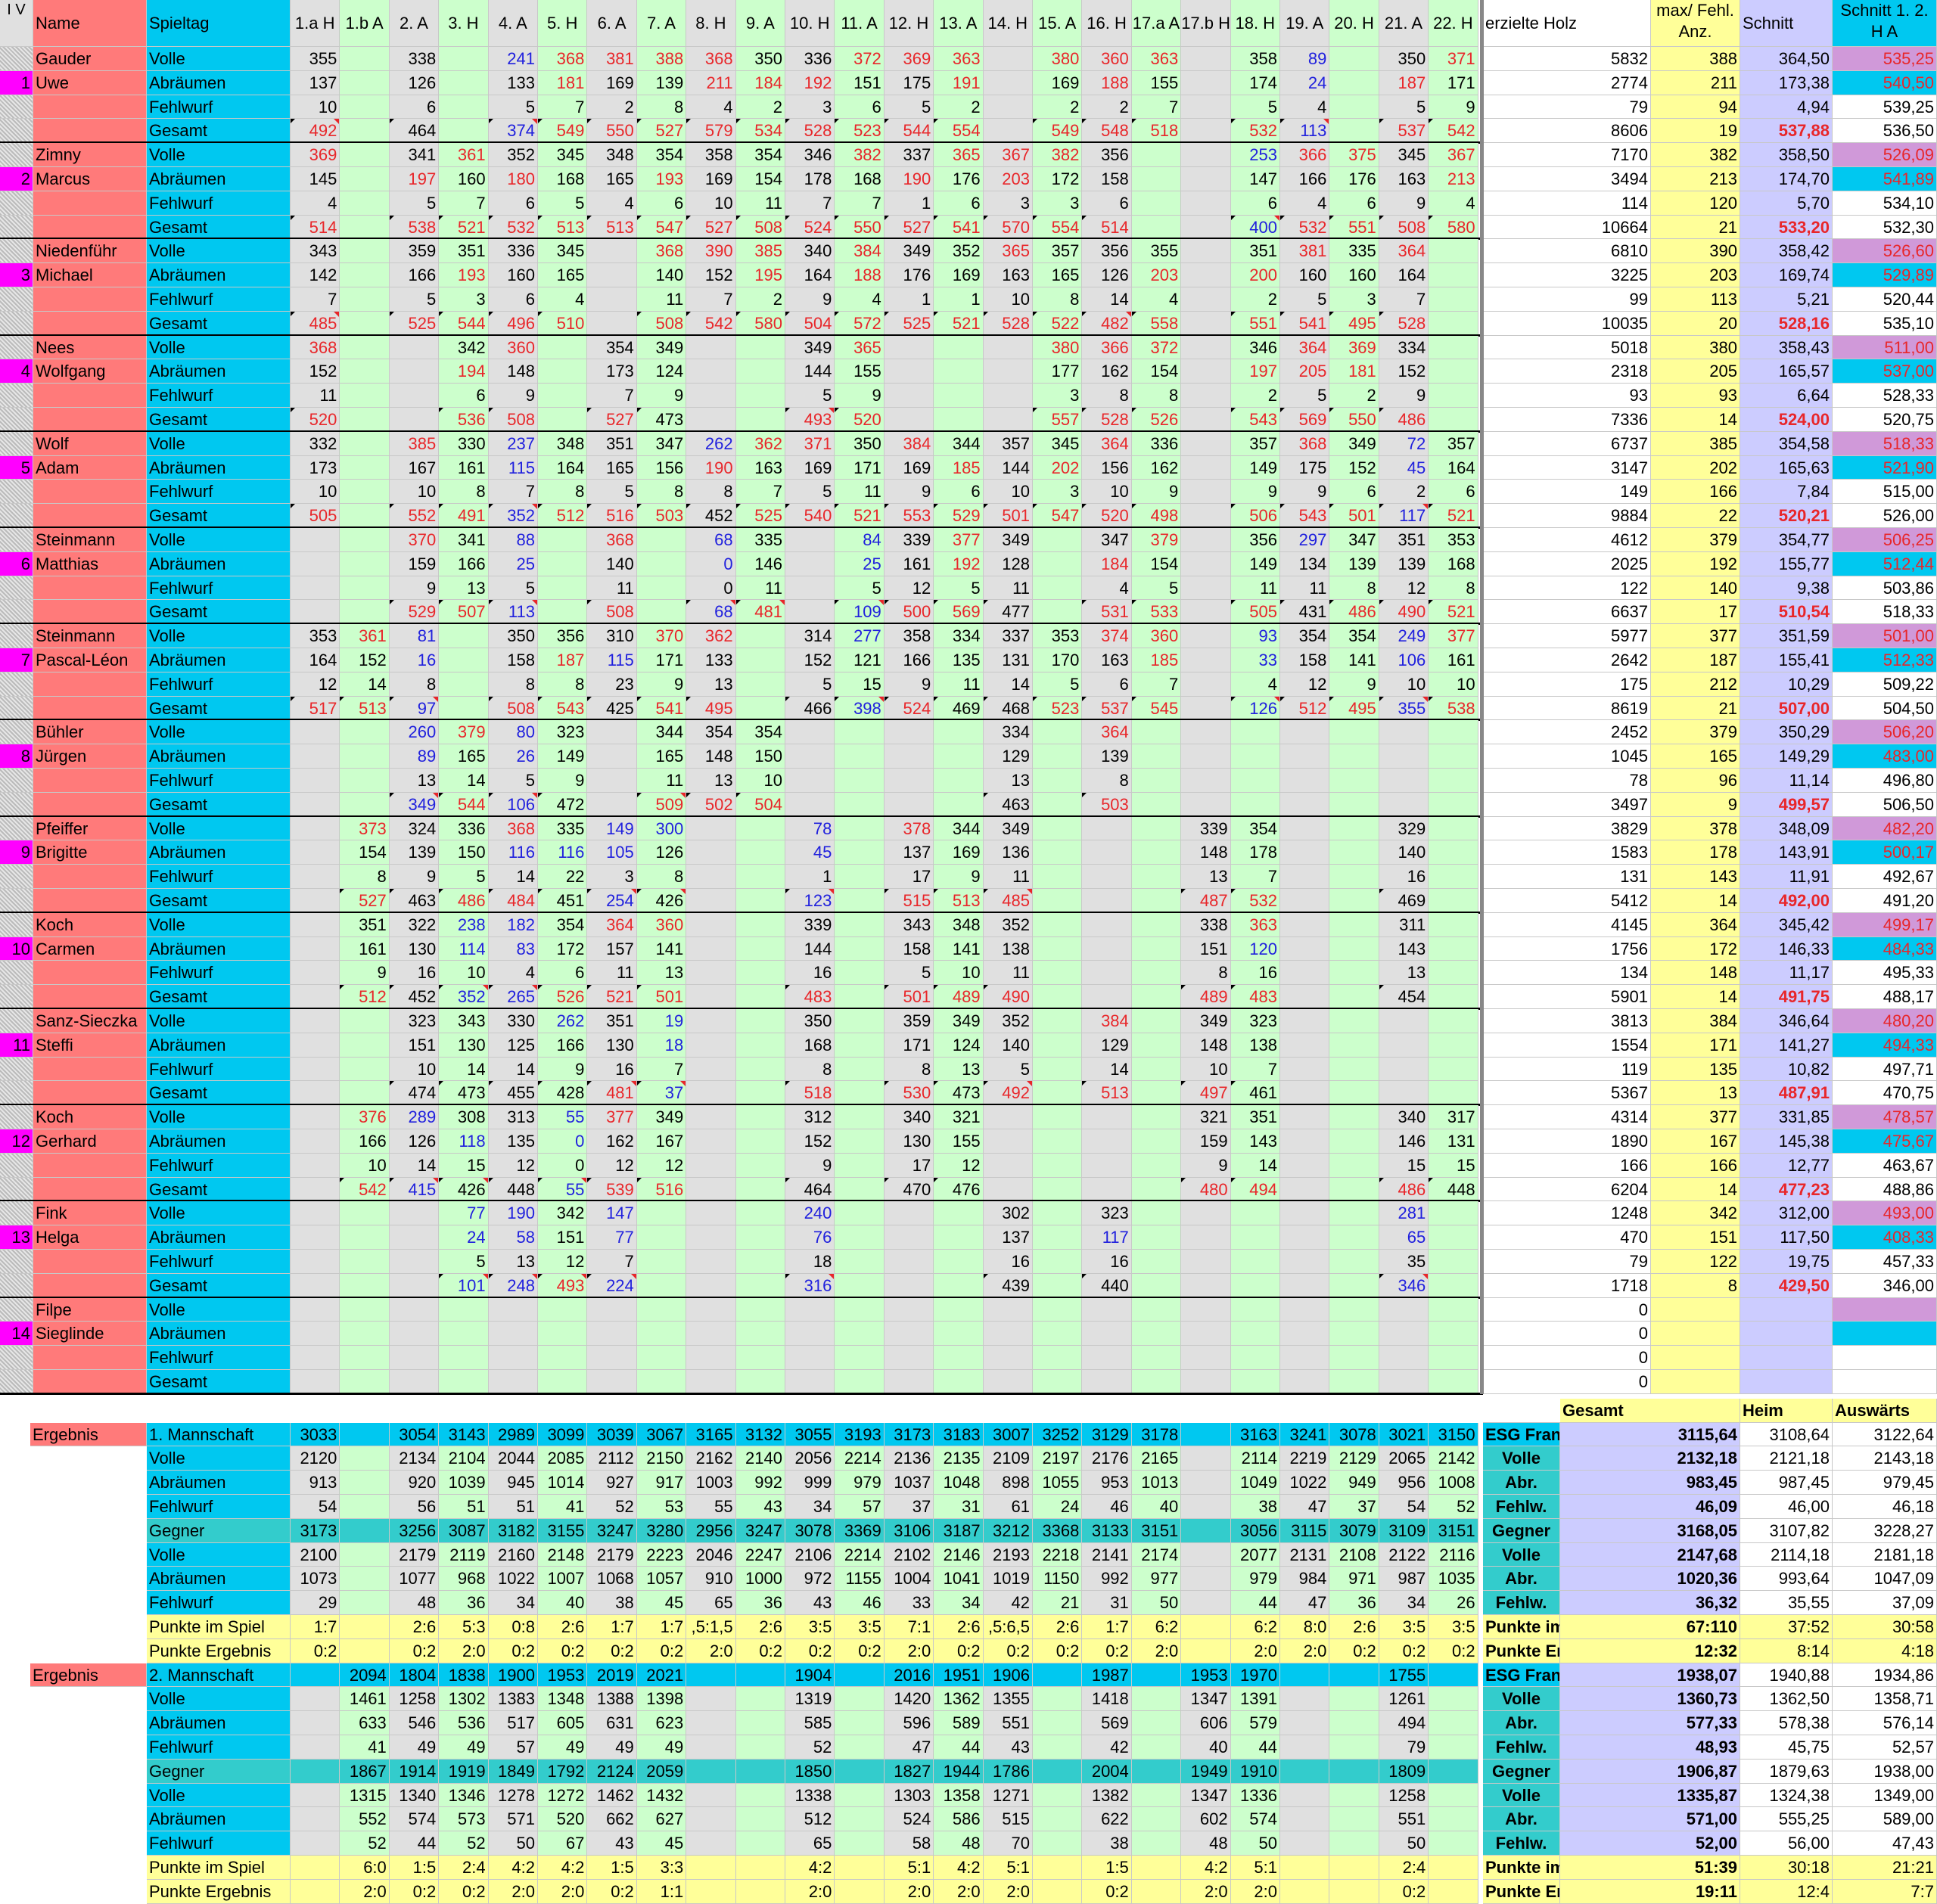 Image resolution: width=1937 pixels, height=1904 pixels. What do you see at coordinates (1885, 323) in the screenshot?
I see `schnitt-ha-cell: 535,10` at bounding box center [1885, 323].